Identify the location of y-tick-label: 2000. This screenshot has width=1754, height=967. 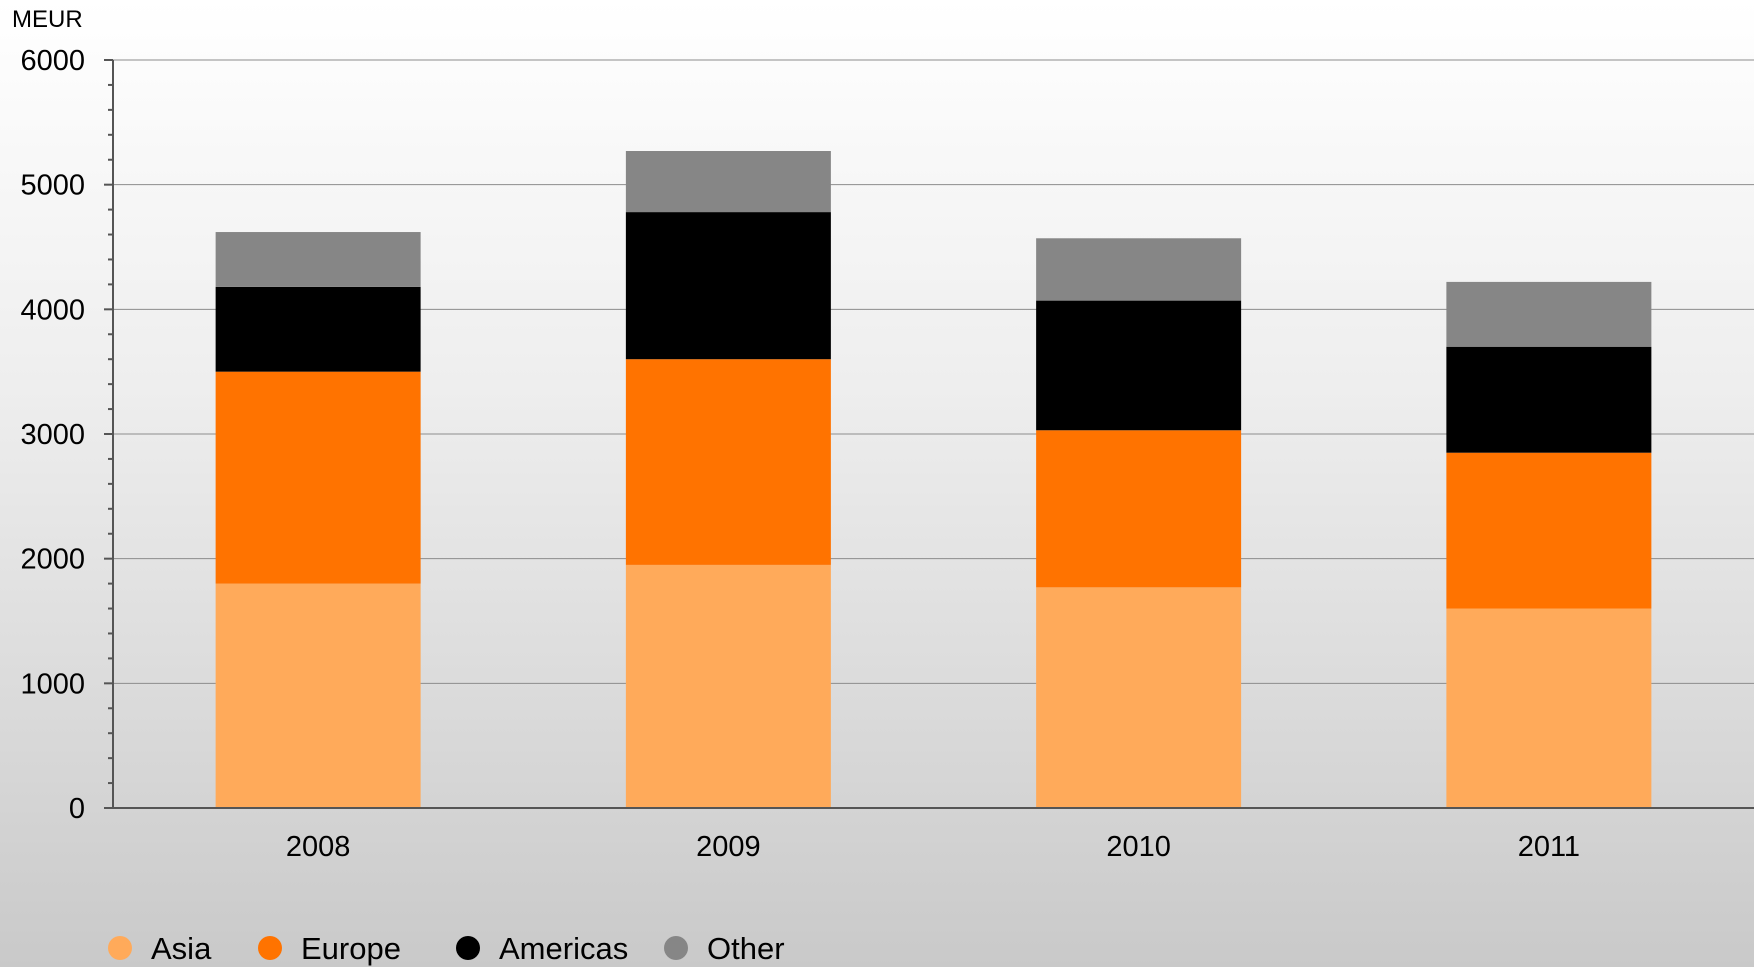
(52, 560).